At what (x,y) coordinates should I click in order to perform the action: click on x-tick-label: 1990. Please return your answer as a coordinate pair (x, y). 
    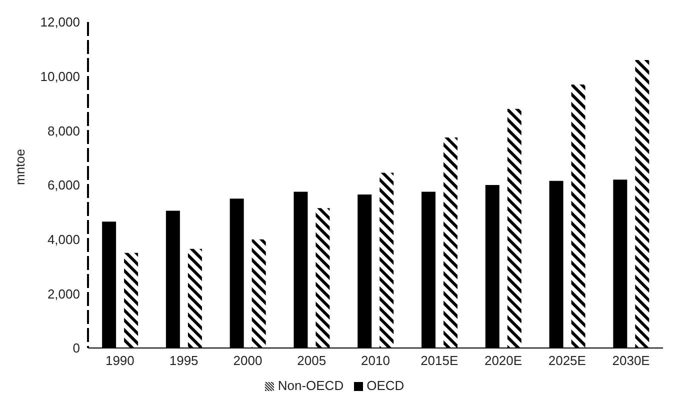
    Looking at the image, I should click on (119, 360).